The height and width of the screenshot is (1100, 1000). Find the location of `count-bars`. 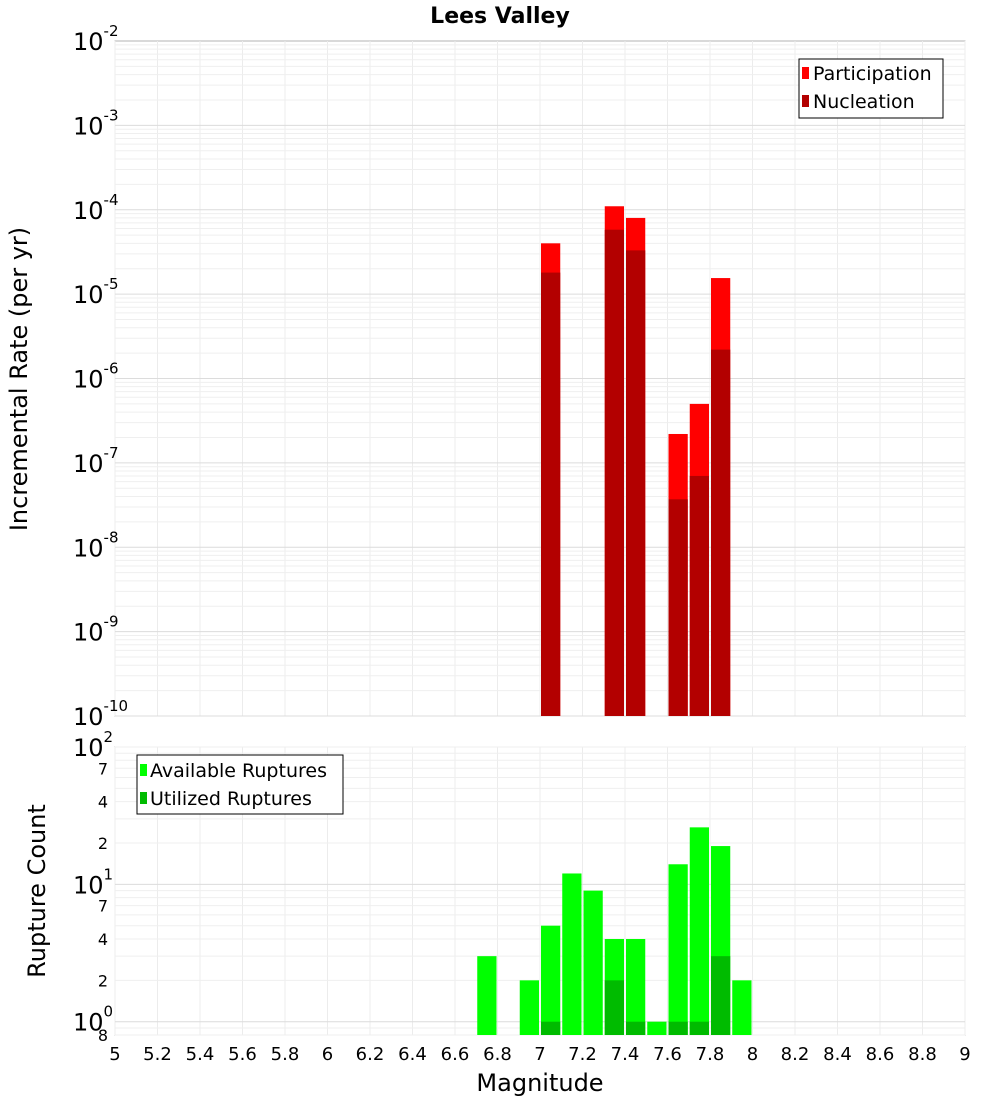

count-bars is located at coordinates (614, 931).